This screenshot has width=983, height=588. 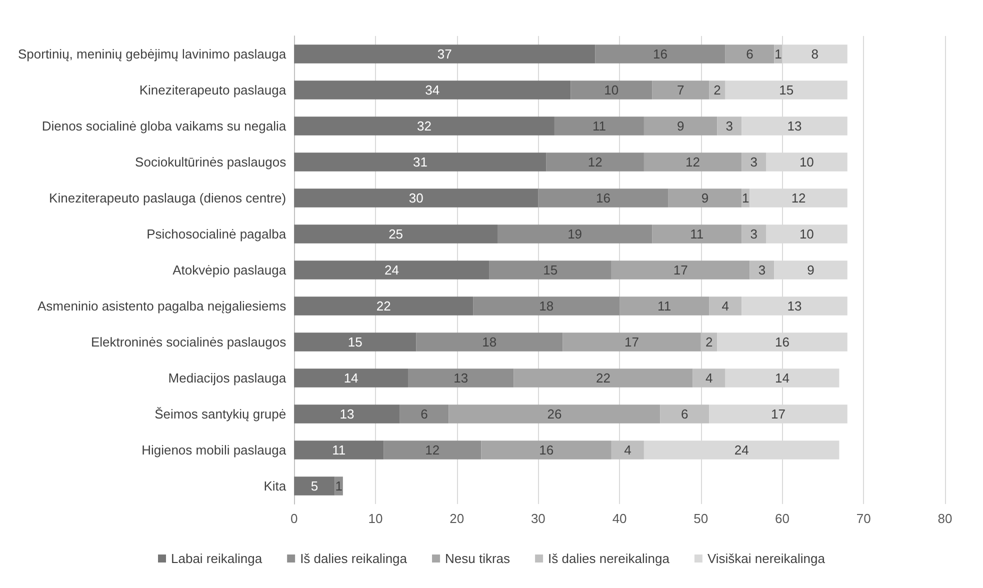 I want to click on y-tick-label: Kita, so click(x=275, y=486).